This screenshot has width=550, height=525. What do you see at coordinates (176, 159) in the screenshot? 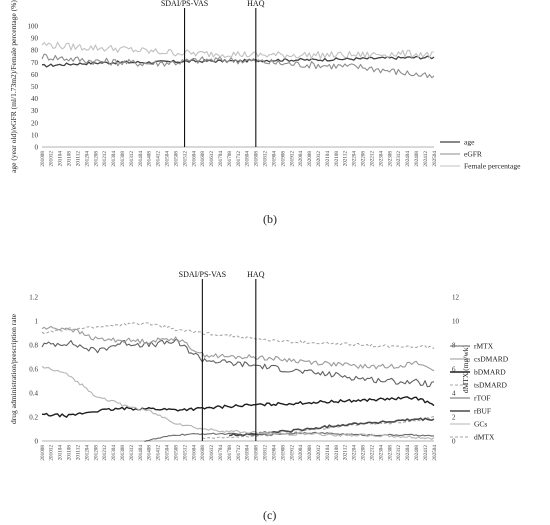
I see `x-tick-label: 201508` at bounding box center [176, 159].